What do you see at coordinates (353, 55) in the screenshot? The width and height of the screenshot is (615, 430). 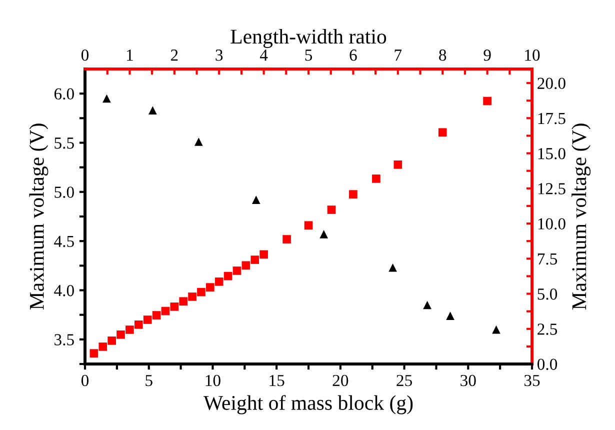 I see `x2-tick-label: 6` at bounding box center [353, 55].